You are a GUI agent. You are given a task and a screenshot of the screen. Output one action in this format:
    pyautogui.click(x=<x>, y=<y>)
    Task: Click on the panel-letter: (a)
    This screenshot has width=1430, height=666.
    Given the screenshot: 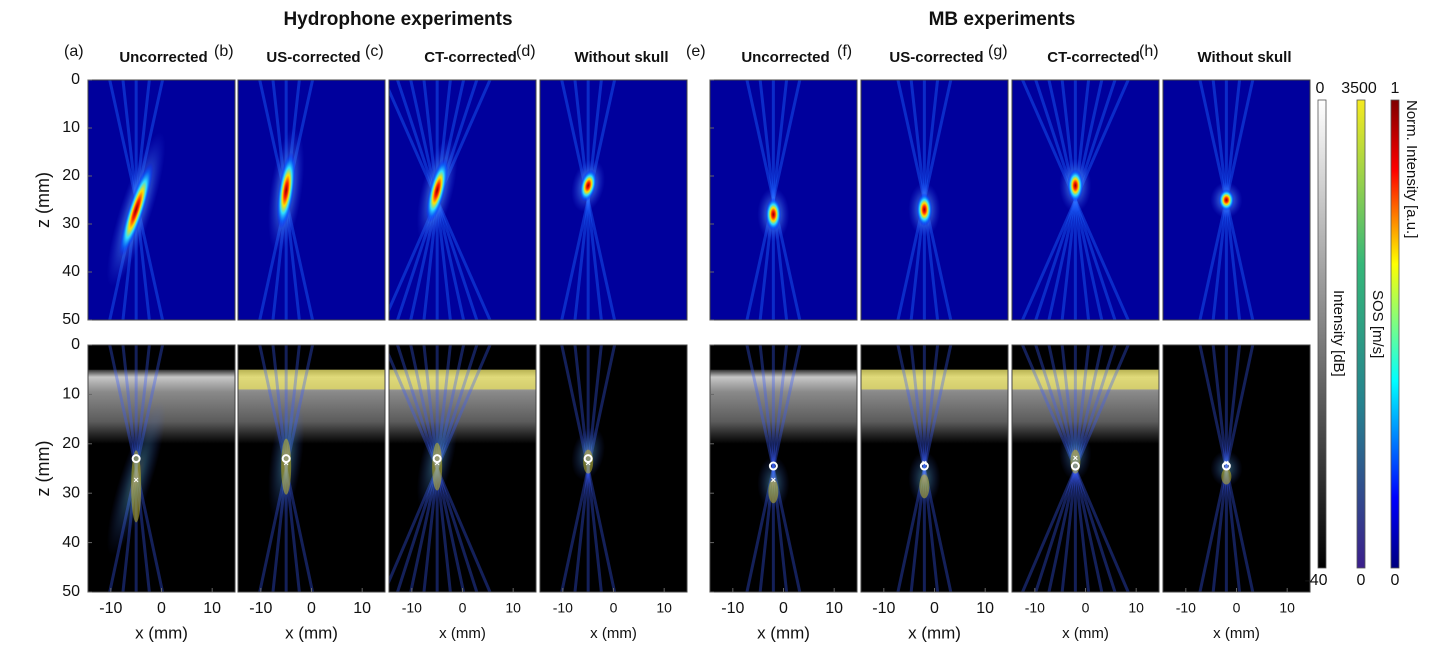 What is the action you would take?
    pyautogui.click(x=74, y=51)
    